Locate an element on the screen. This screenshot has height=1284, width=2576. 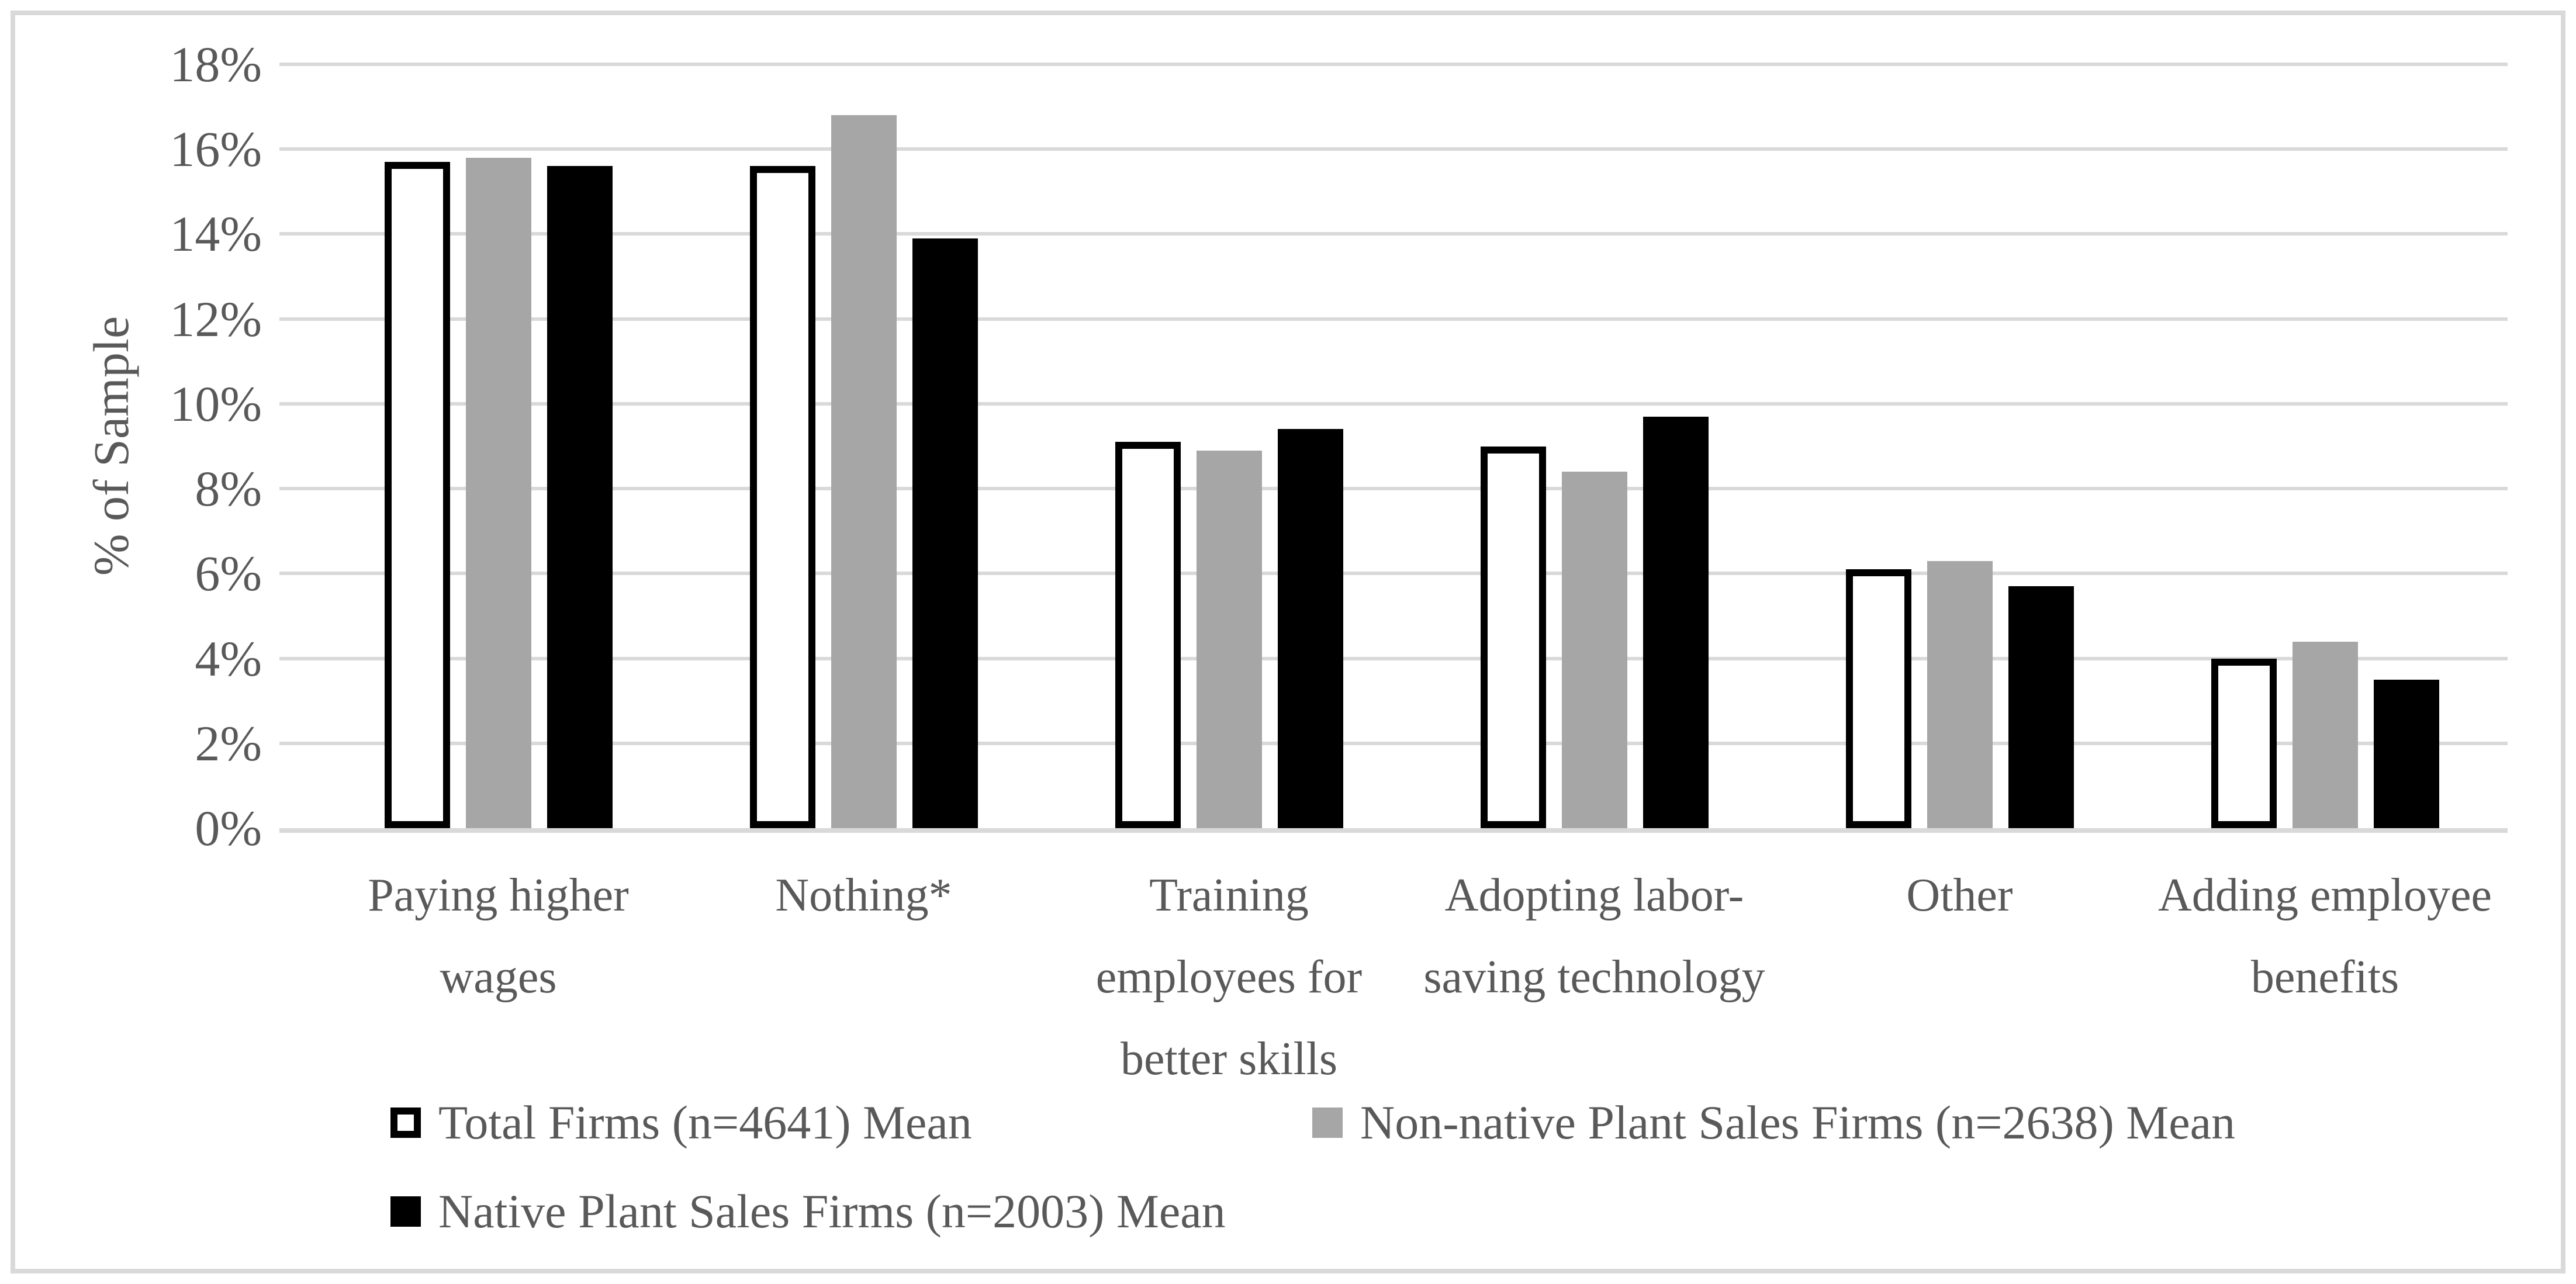
y-axis-tick-marks is located at coordinates (297, 446).